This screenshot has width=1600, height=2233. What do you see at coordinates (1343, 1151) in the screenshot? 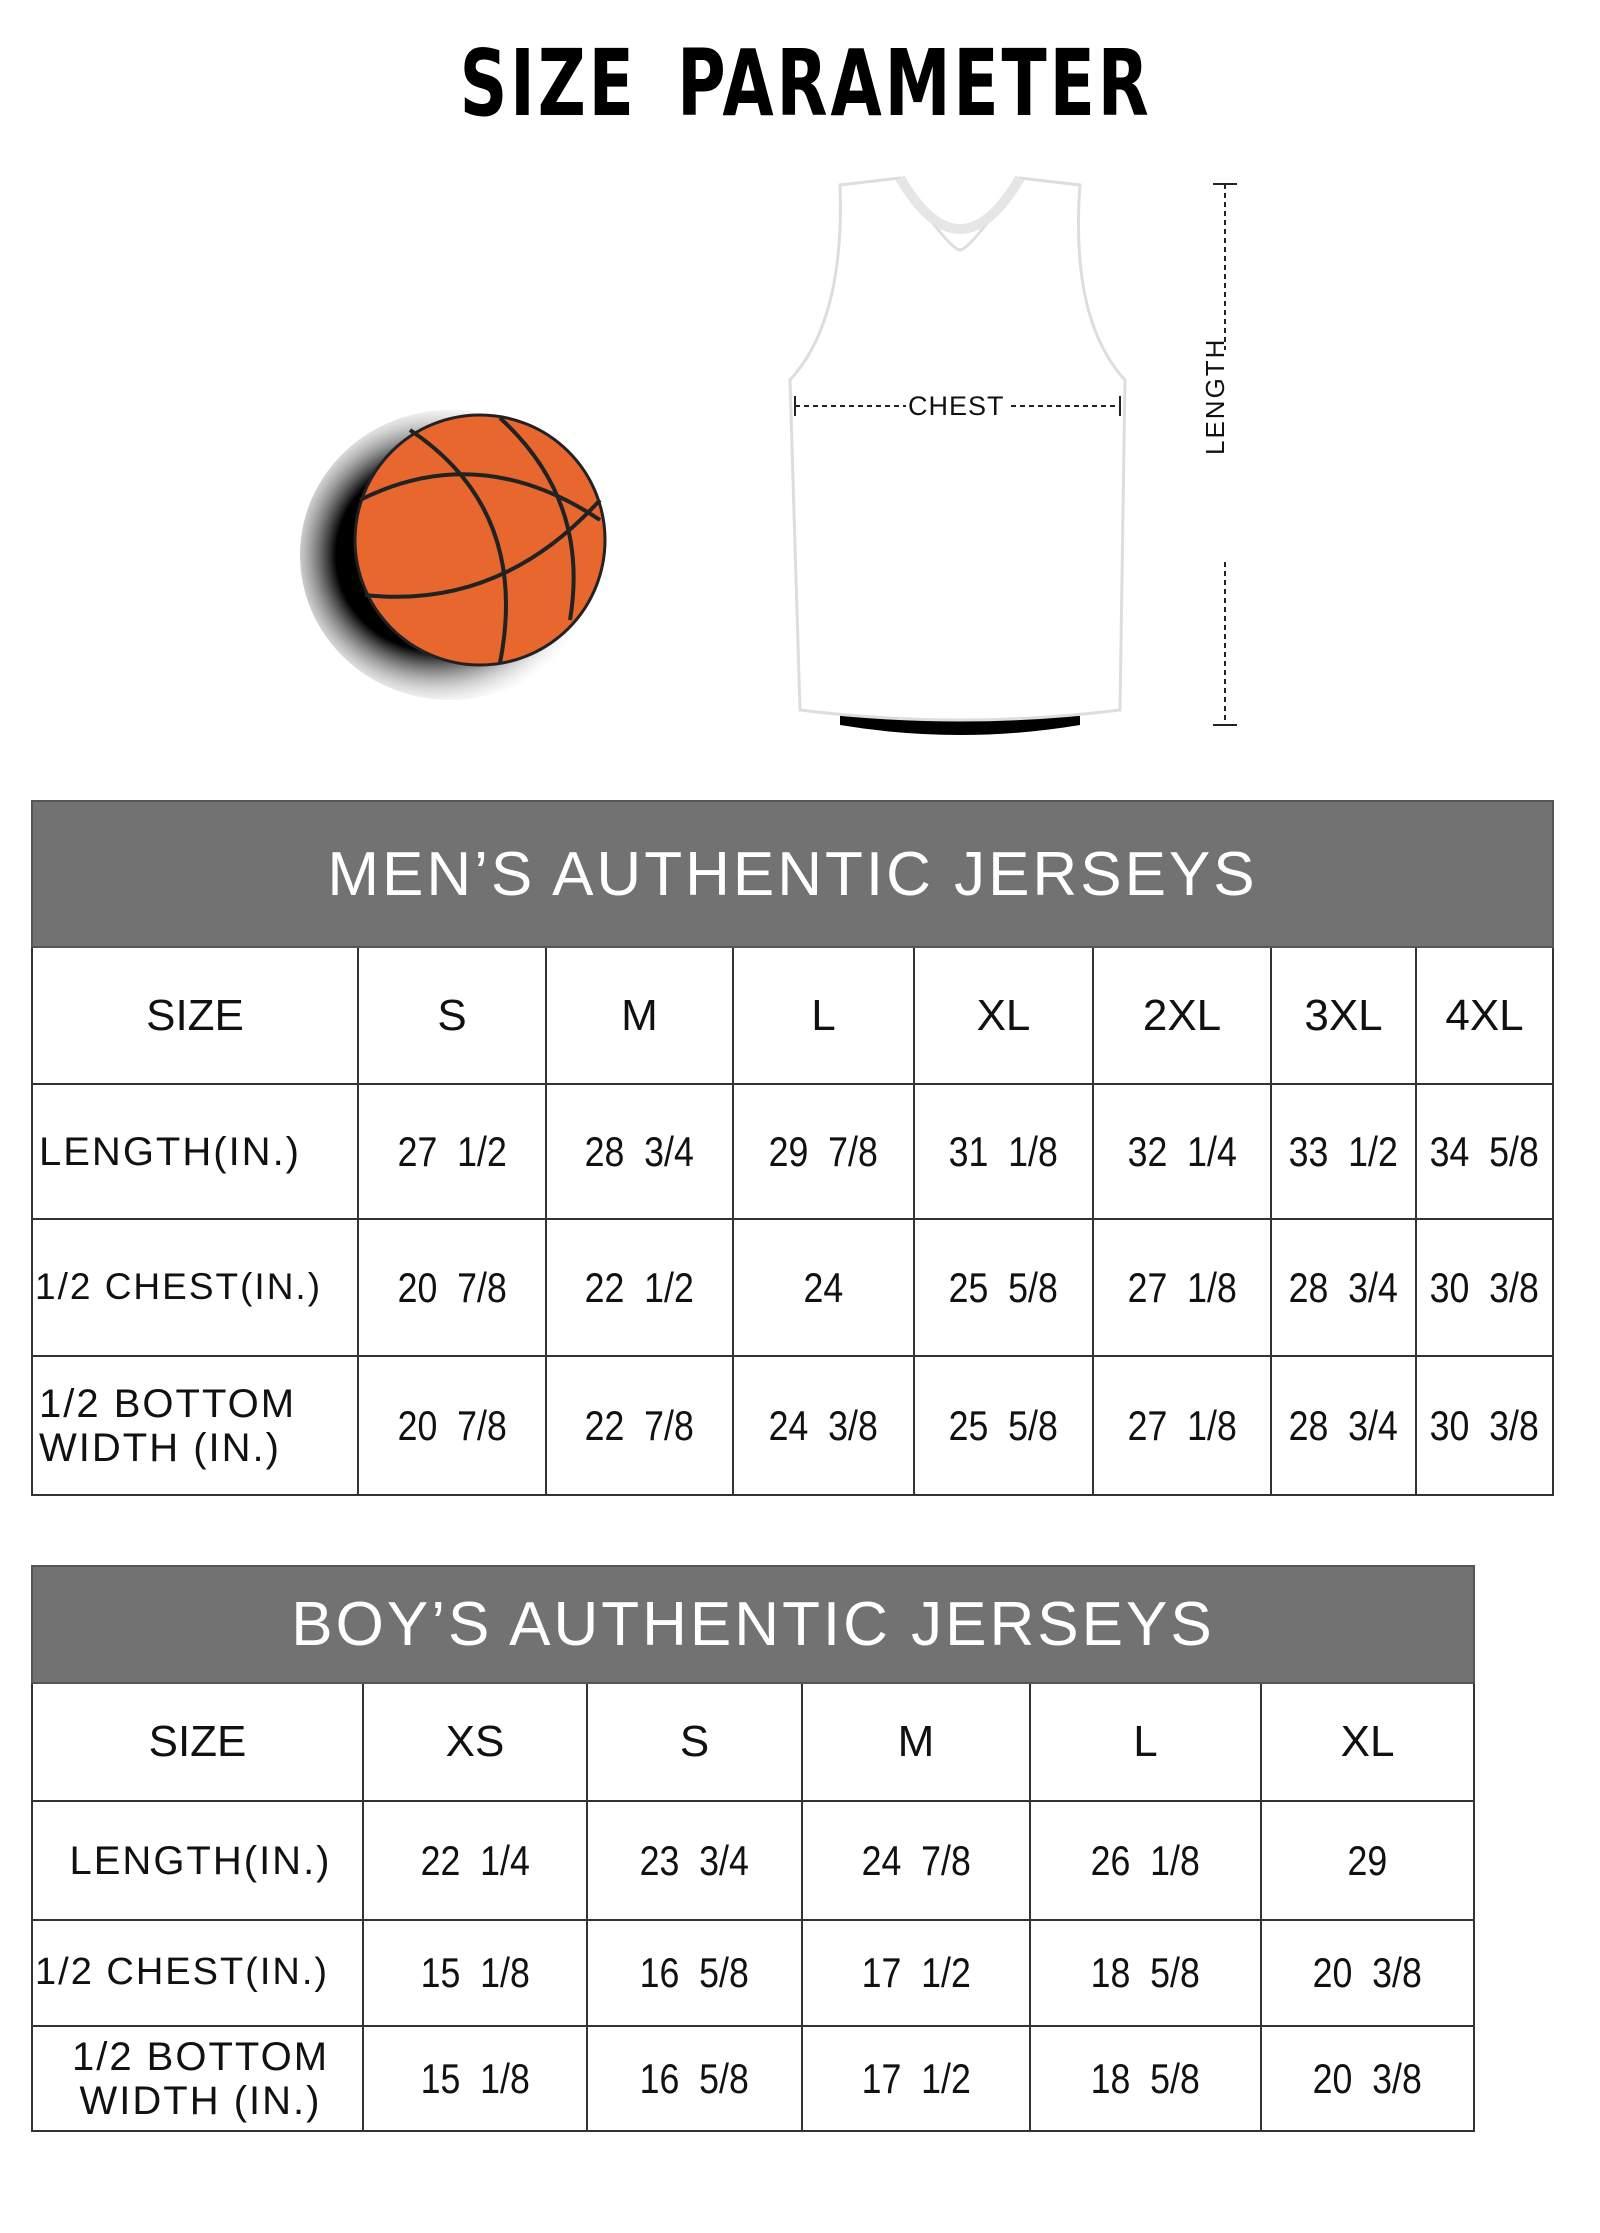
I see `cell: 33 1/2` at bounding box center [1343, 1151].